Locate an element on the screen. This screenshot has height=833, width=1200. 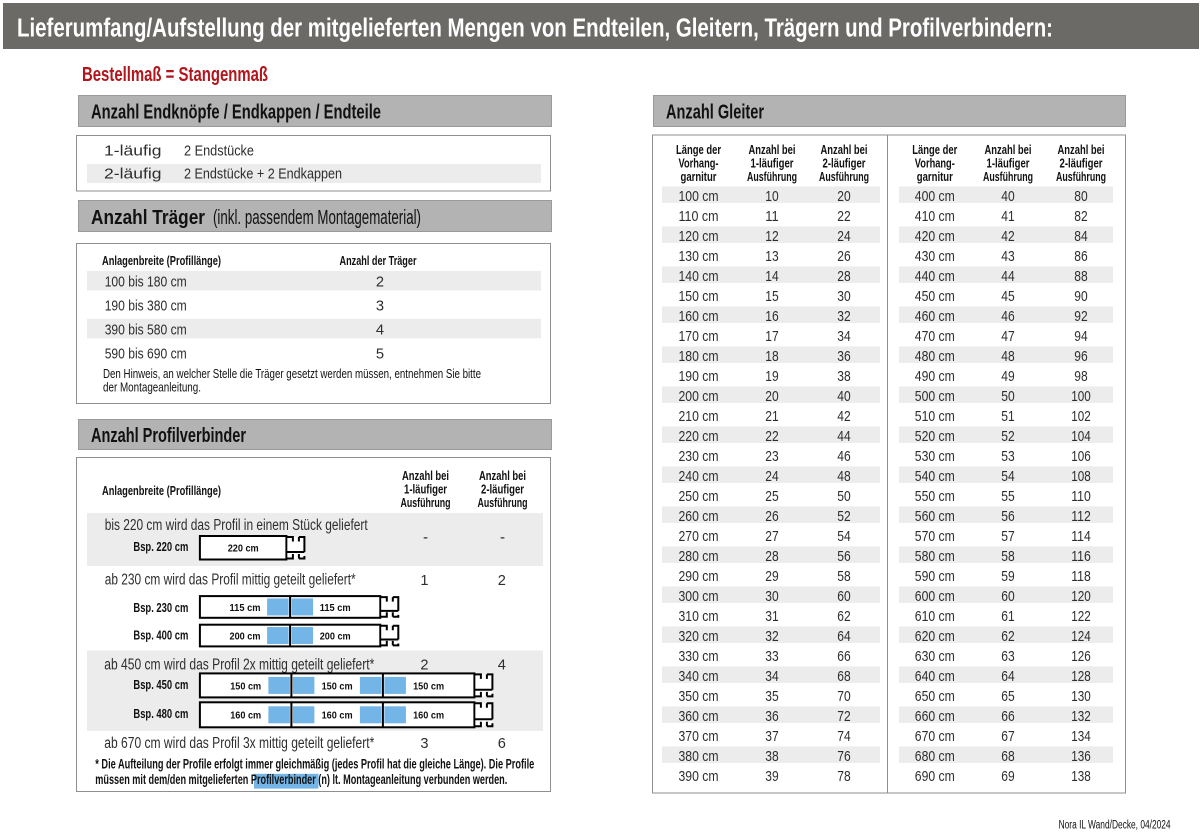
svg-text: 33 is located at coordinates (771, 657).